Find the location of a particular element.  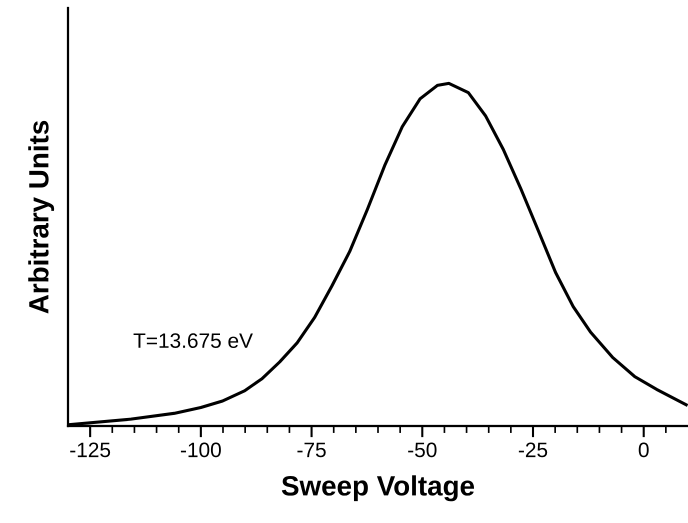

x-tick-label: -125 is located at coordinates (90, 450).